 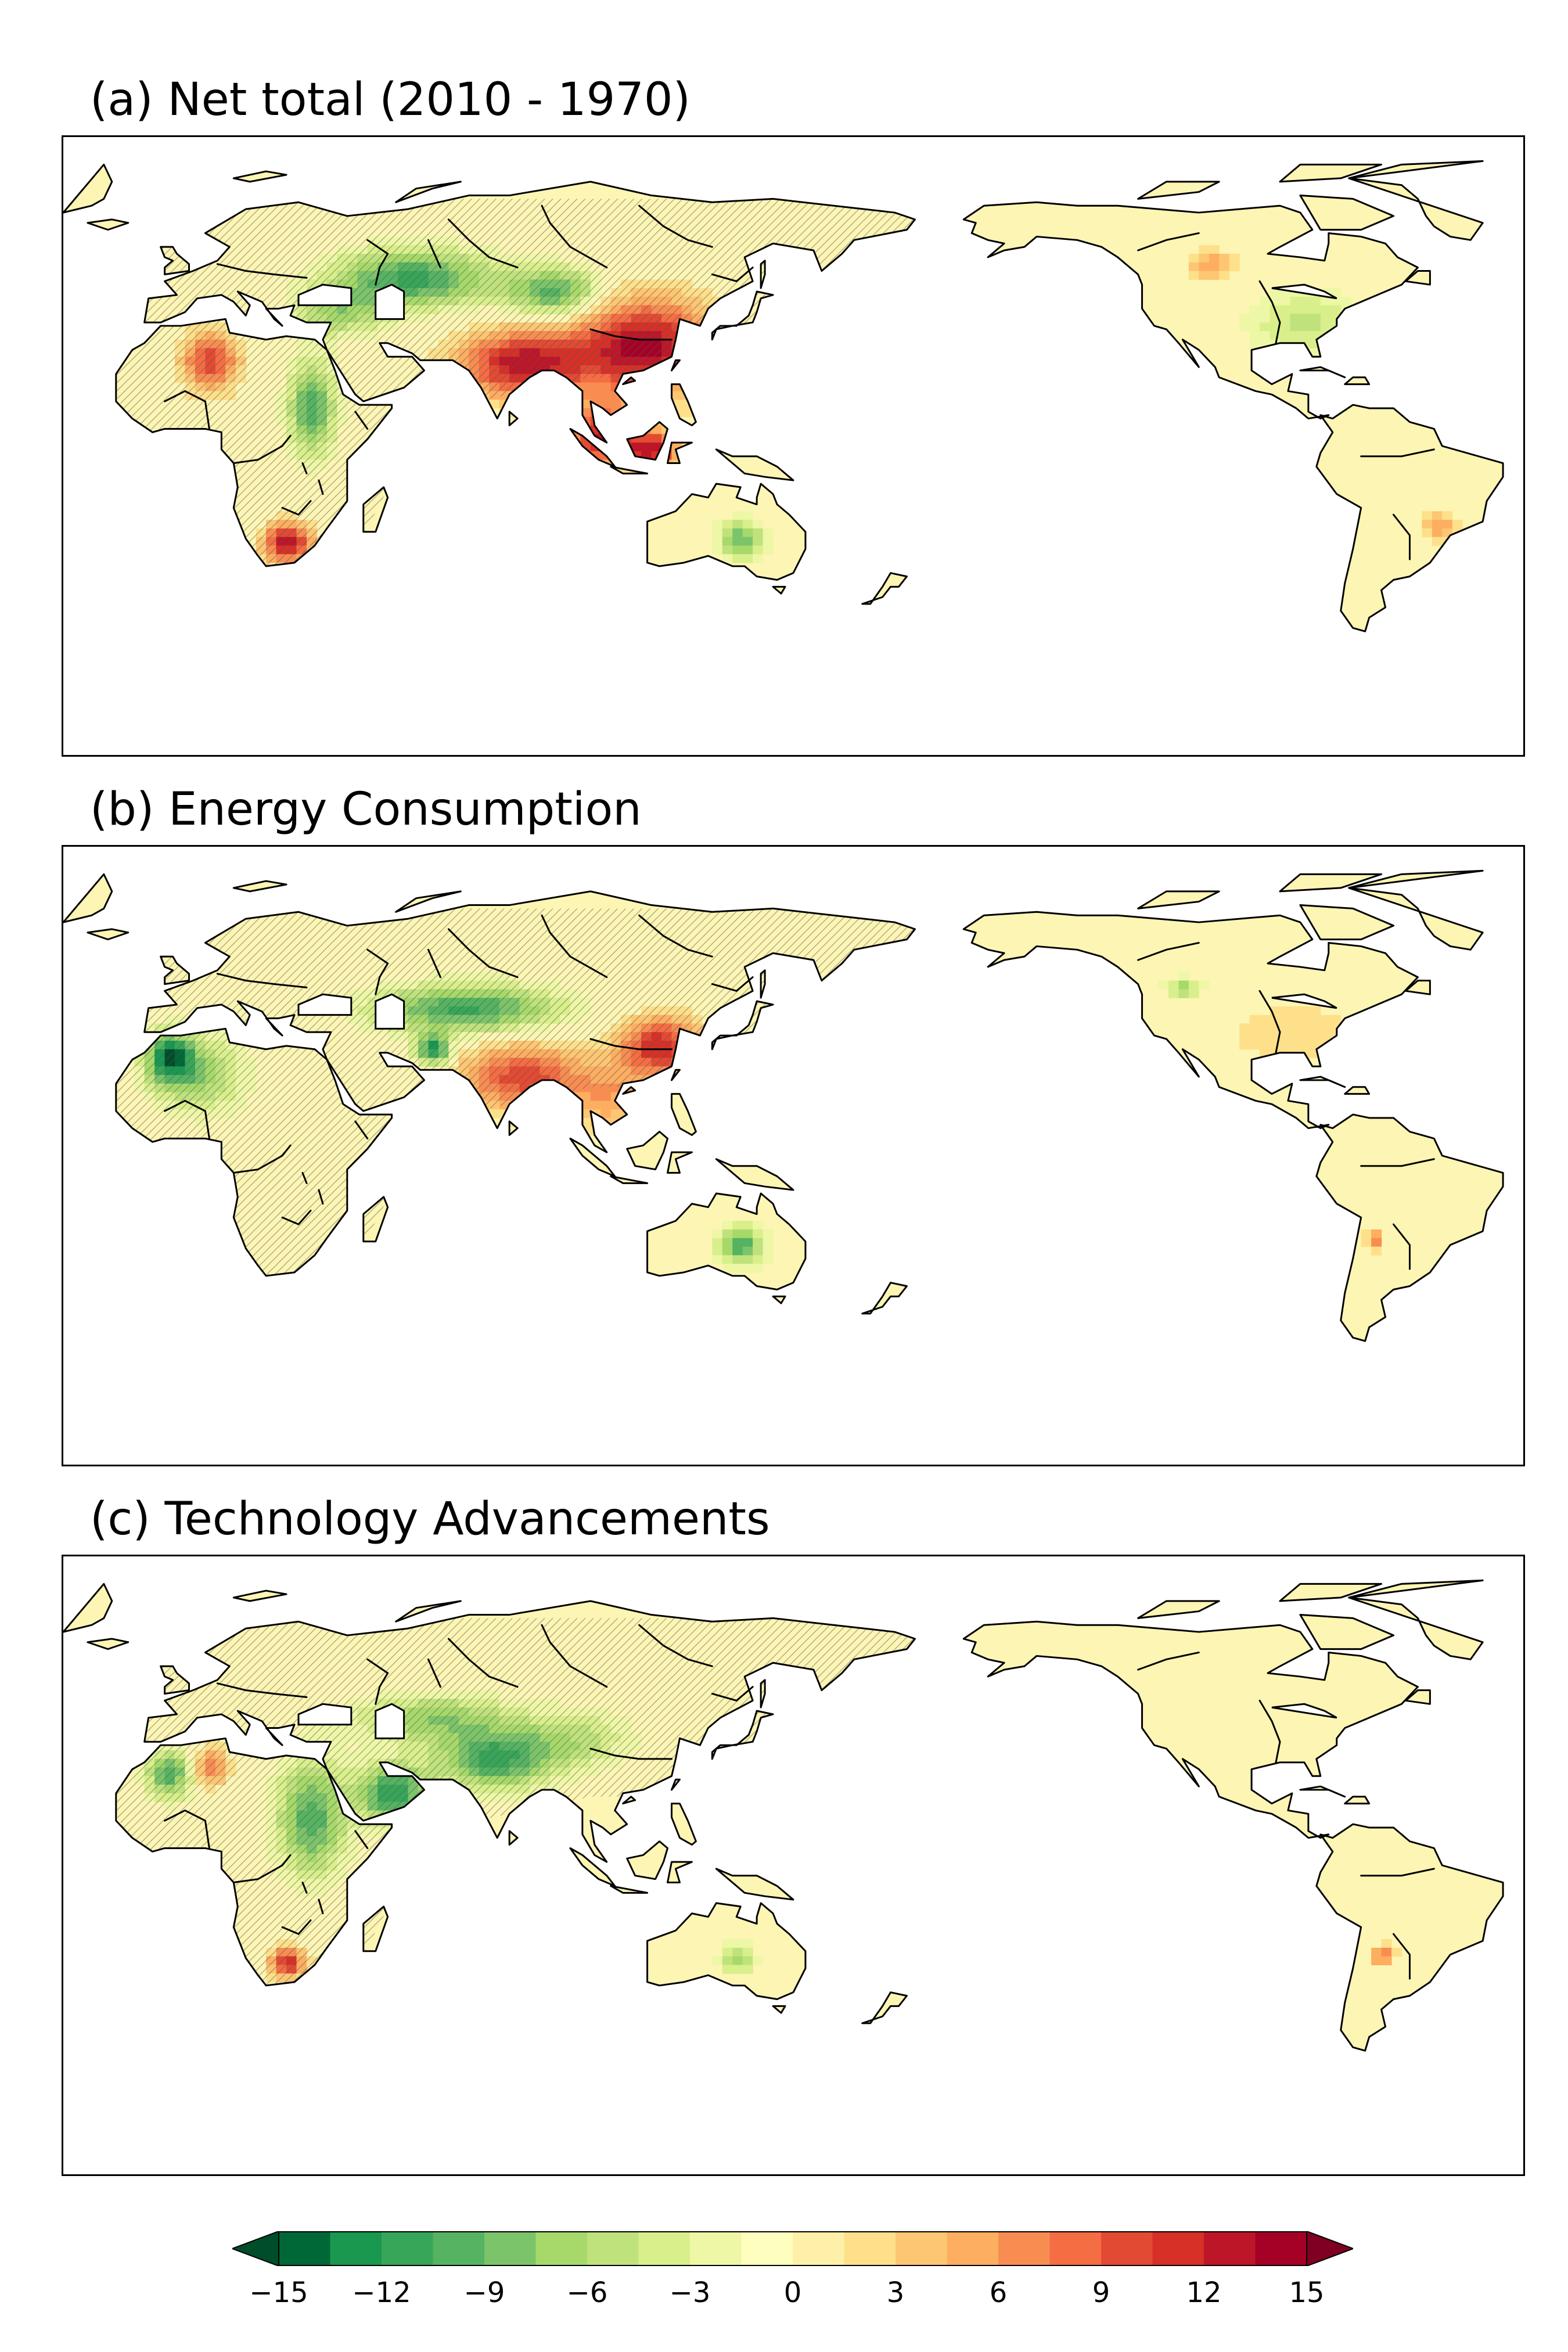 What do you see at coordinates (684, 1114) in the screenshot?
I see `coastline-philippines` at bounding box center [684, 1114].